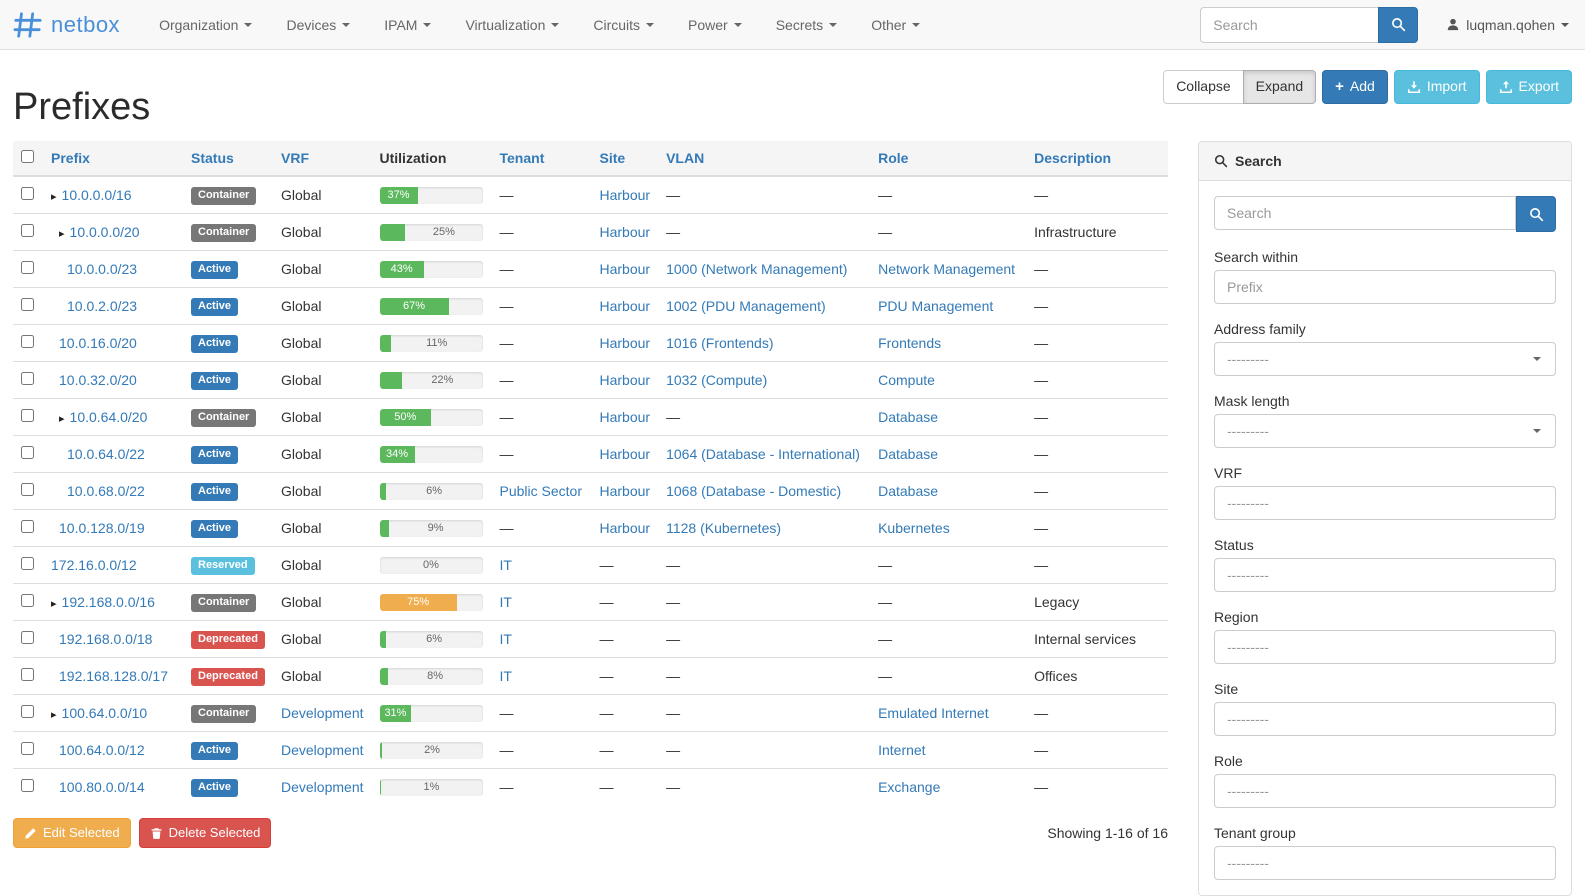 This screenshot has width=1585, height=896. Describe the element at coordinates (106, 639) in the screenshot. I see `prefix-link: 192.168.0.0/18` at that location.